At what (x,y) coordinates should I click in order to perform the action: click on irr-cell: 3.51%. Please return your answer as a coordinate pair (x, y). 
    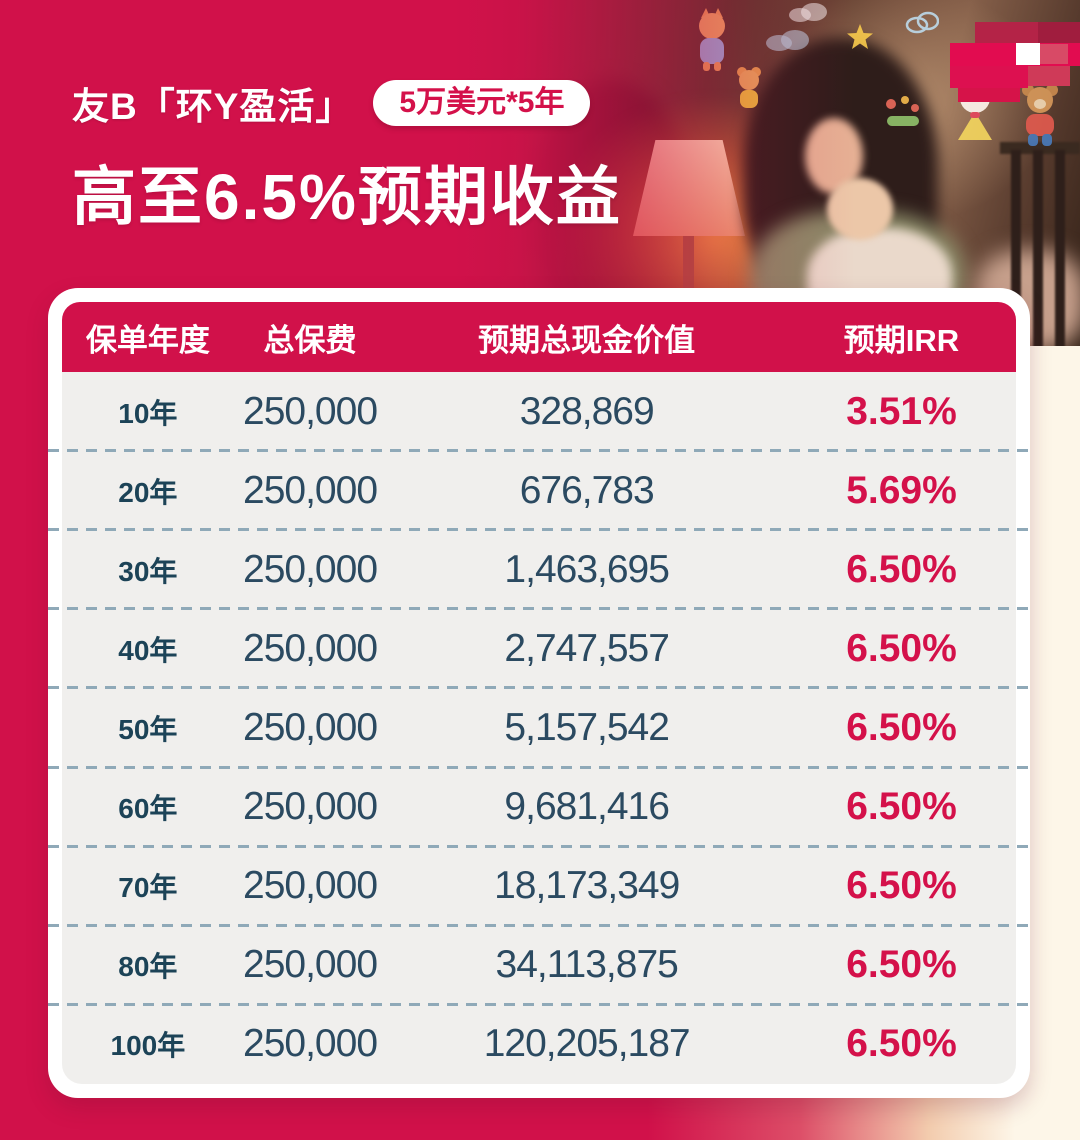
    Looking at the image, I should click on (901, 411).